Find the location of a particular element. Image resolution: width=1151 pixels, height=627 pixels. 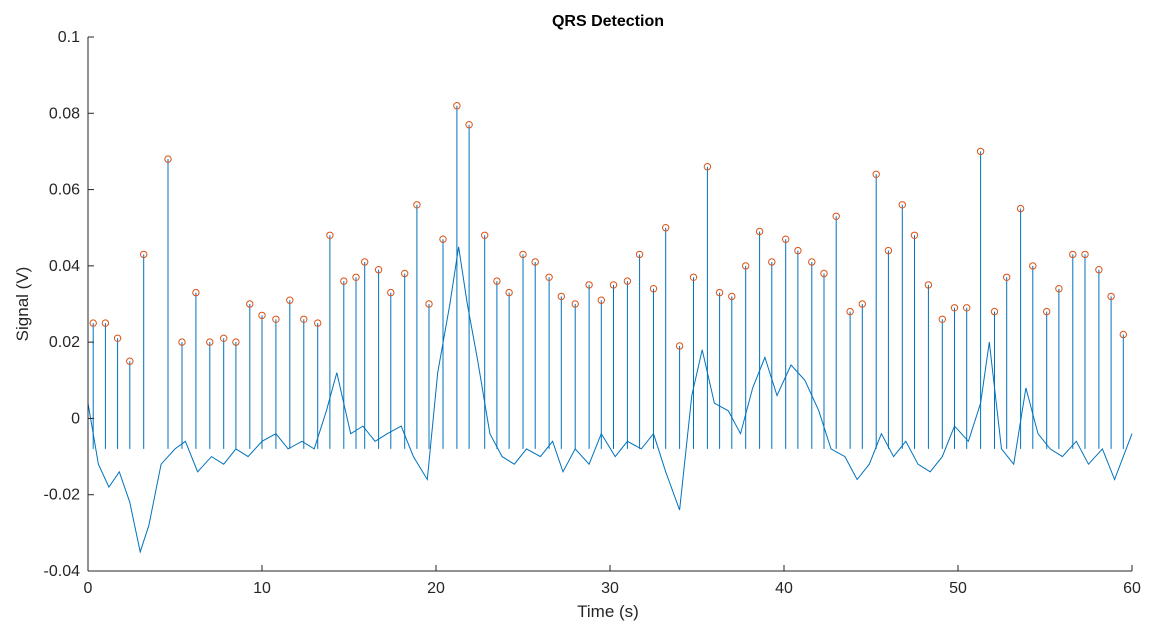

y-tick-label: 0.02 is located at coordinates (64, 342).